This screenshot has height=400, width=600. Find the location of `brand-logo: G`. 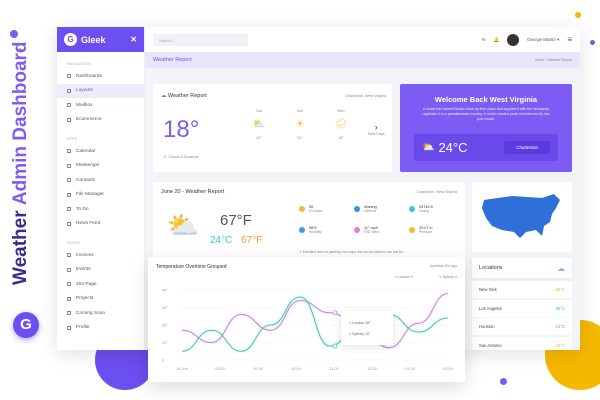

brand-logo: G is located at coordinates (70, 39).